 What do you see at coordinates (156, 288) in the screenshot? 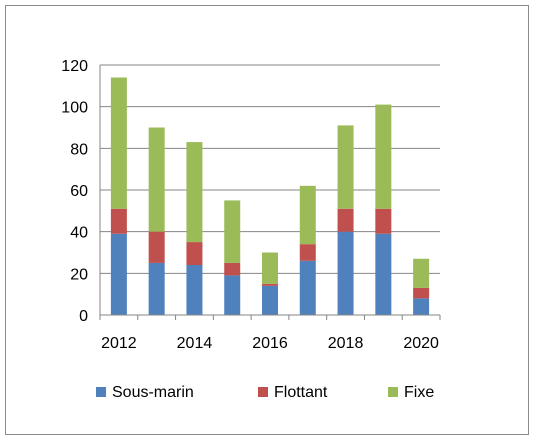
I see `bar-segment-sous-marin-2013` at bounding box center [156, 288].